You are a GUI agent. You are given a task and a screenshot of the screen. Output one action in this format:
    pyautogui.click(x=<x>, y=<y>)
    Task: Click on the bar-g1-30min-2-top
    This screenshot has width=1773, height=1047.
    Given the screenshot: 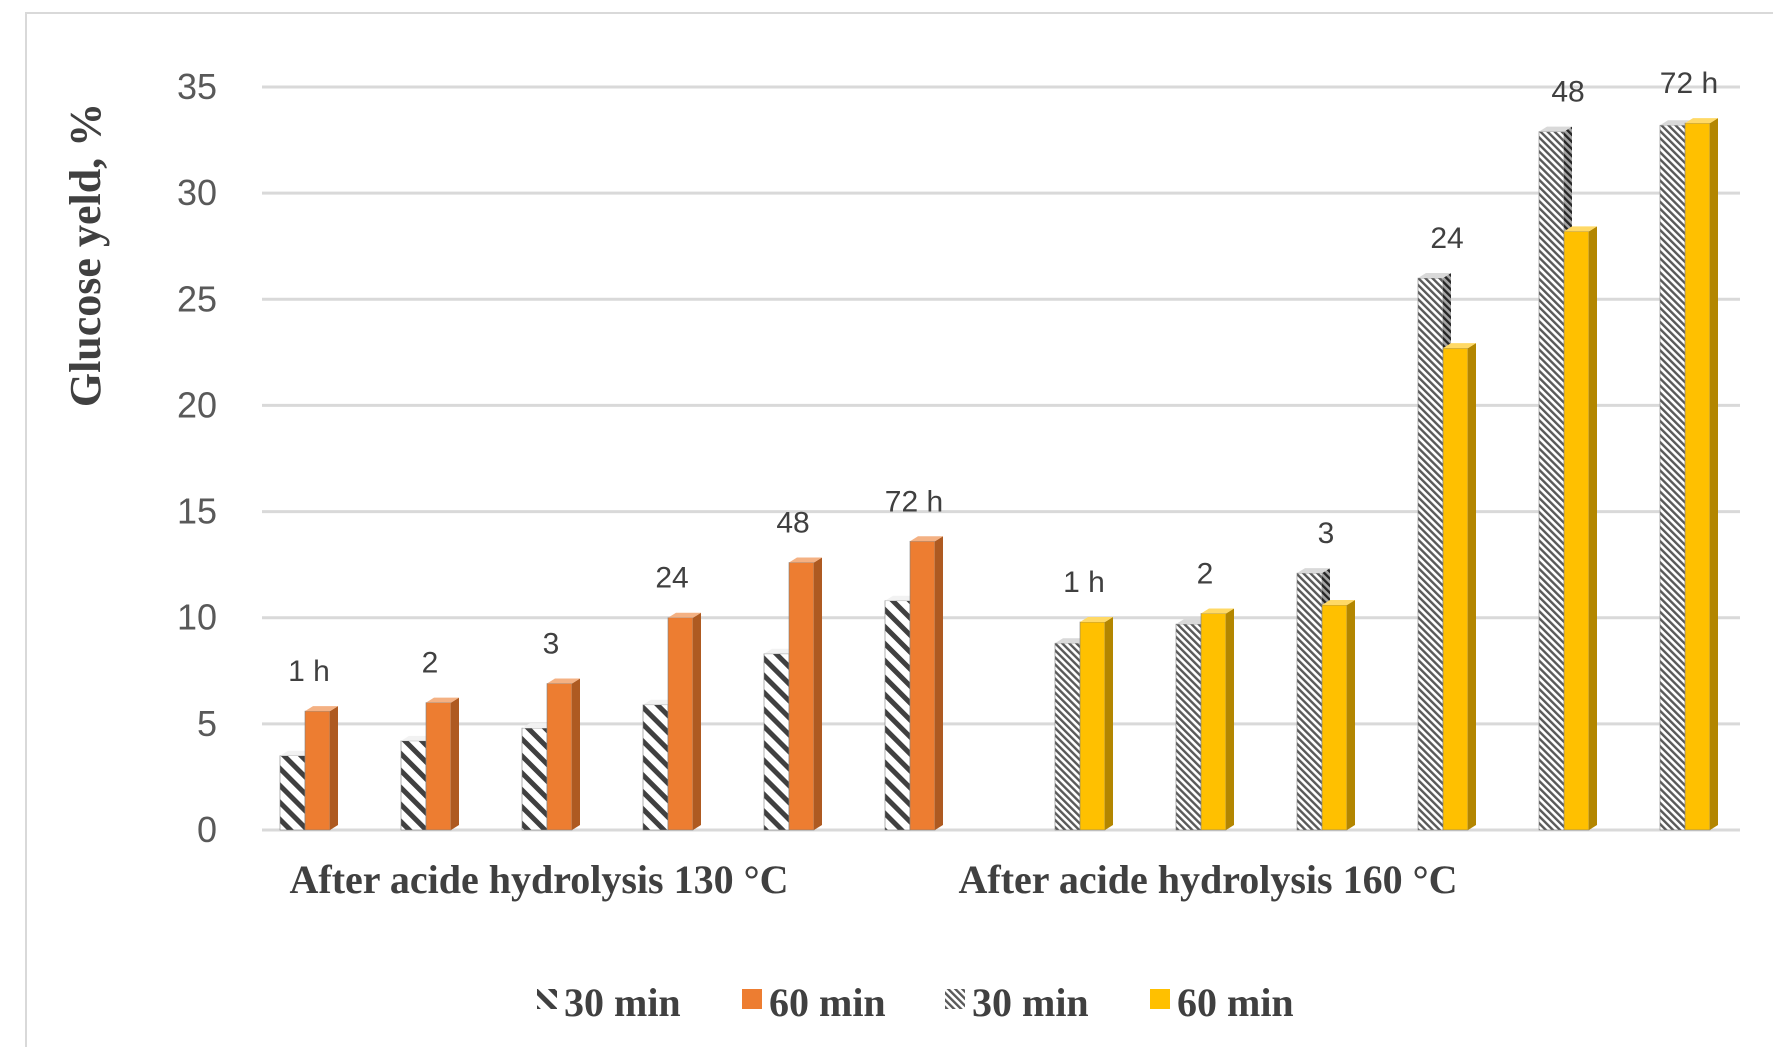 What is the action you would take?
    pyautogui.click(x=1313, y=571)
    